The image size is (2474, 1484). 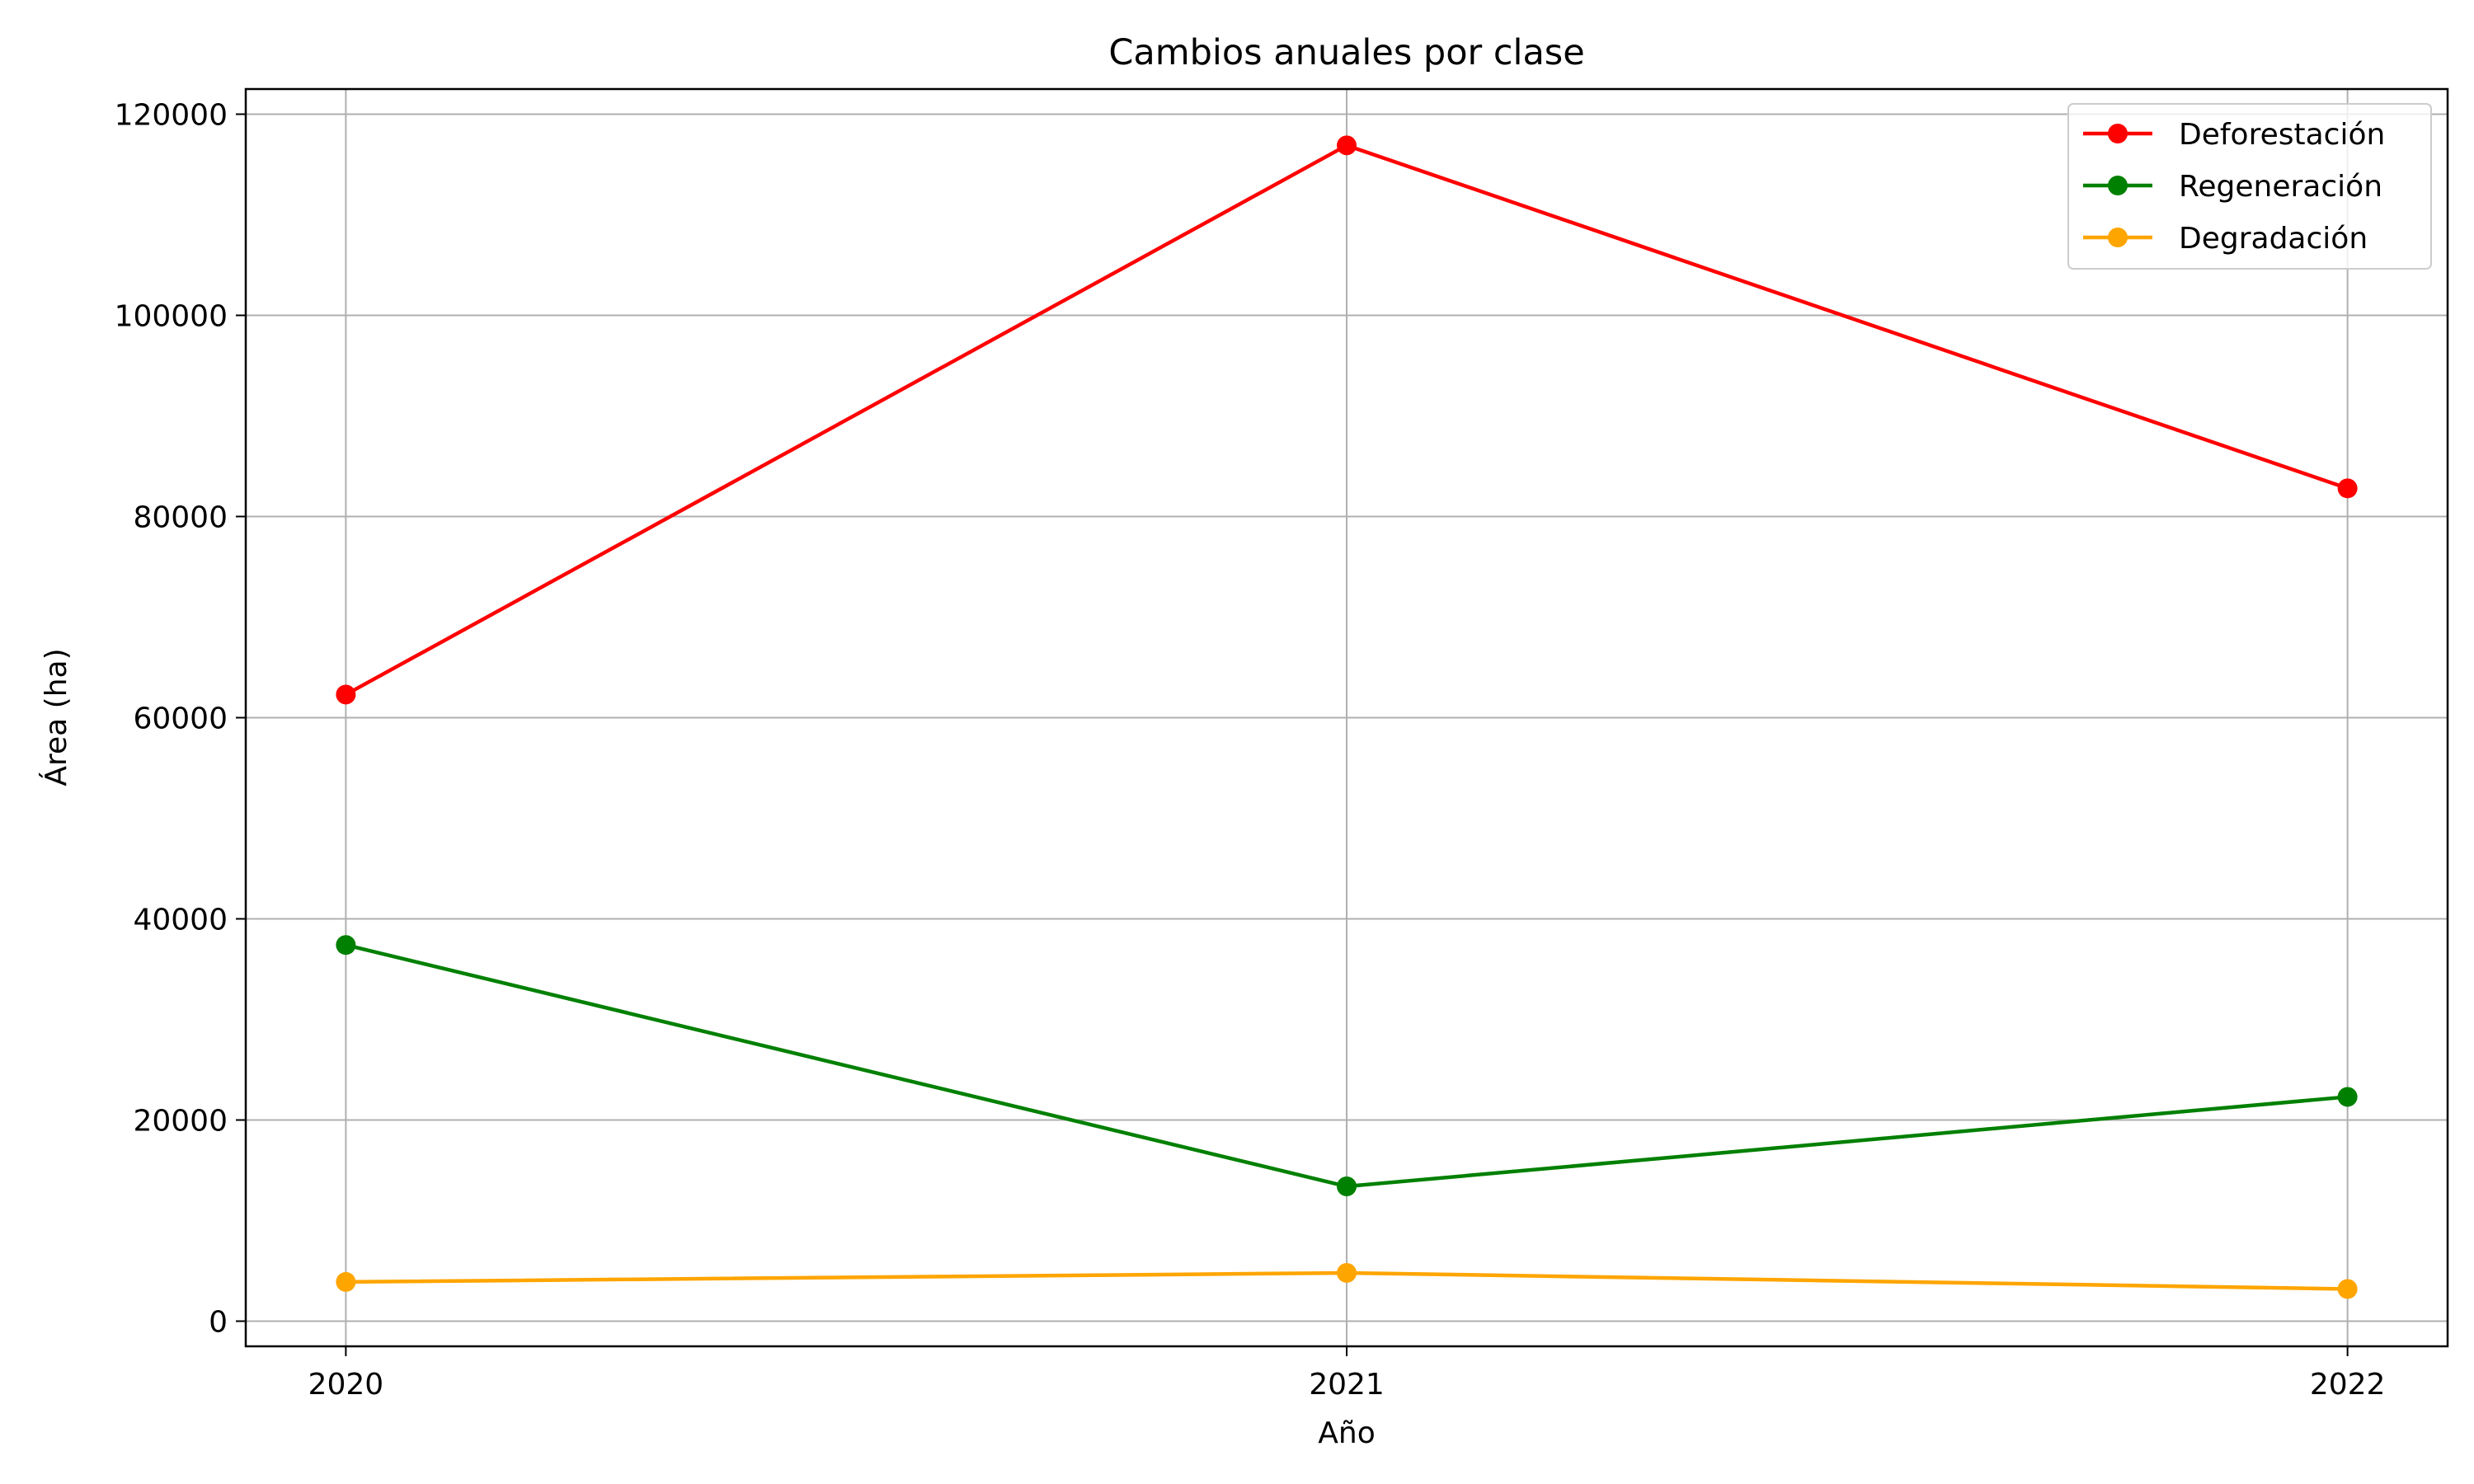 What do you see at coordinates (2273, 239) in the screenshot?
I see `legend-label-degradacion: Degradación` at bounding box center [2273, 239].